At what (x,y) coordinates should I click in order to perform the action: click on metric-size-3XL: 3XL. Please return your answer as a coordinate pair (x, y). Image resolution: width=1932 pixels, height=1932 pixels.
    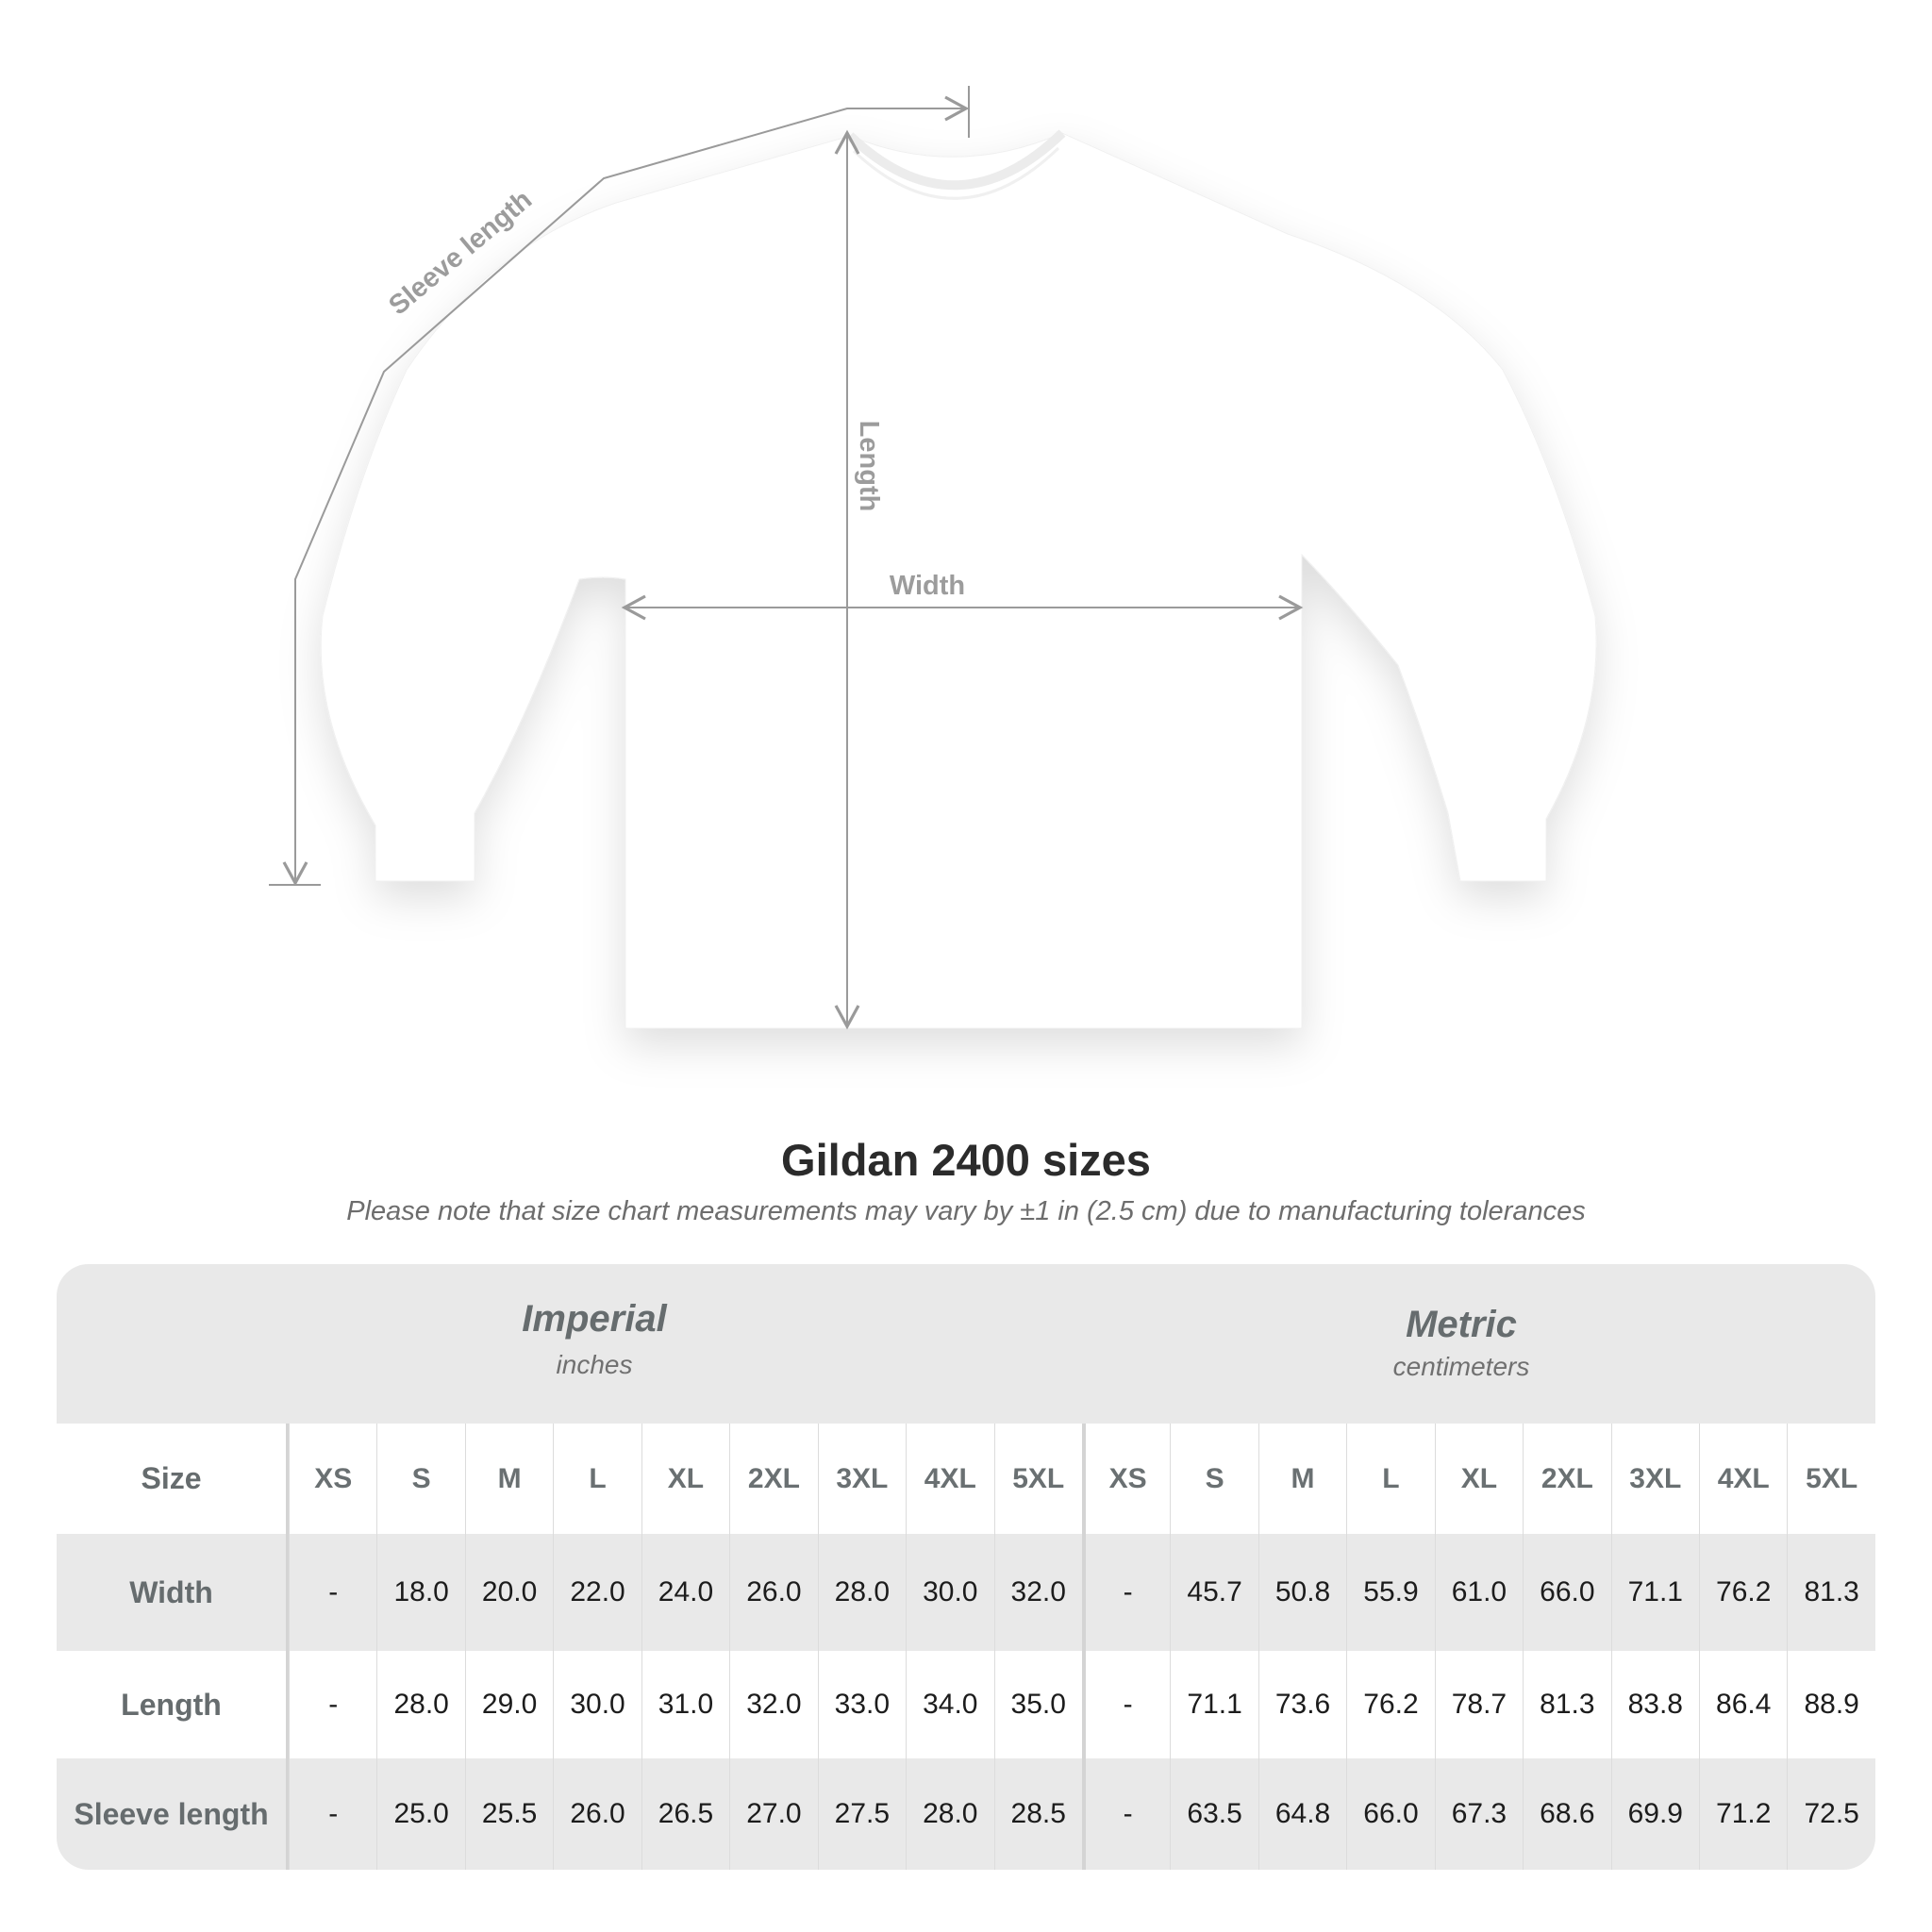
    Looking at the image, I should click on (1655, 1479).